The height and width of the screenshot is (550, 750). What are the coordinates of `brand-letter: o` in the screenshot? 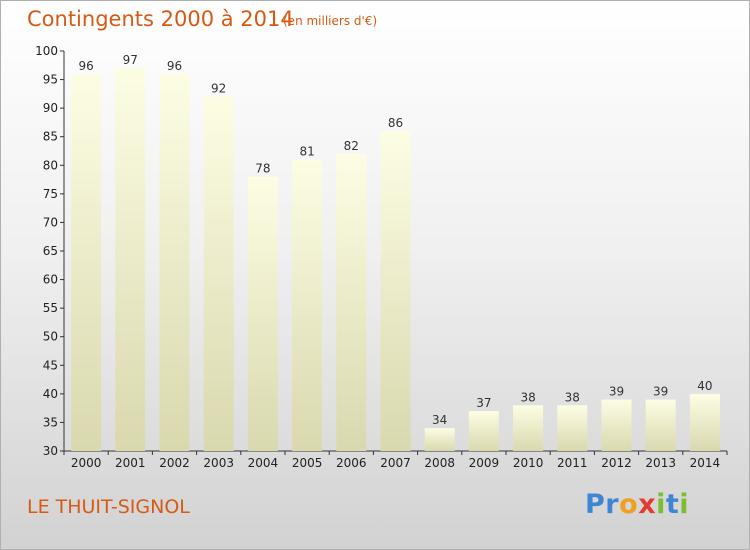 It's located at (629, 504).